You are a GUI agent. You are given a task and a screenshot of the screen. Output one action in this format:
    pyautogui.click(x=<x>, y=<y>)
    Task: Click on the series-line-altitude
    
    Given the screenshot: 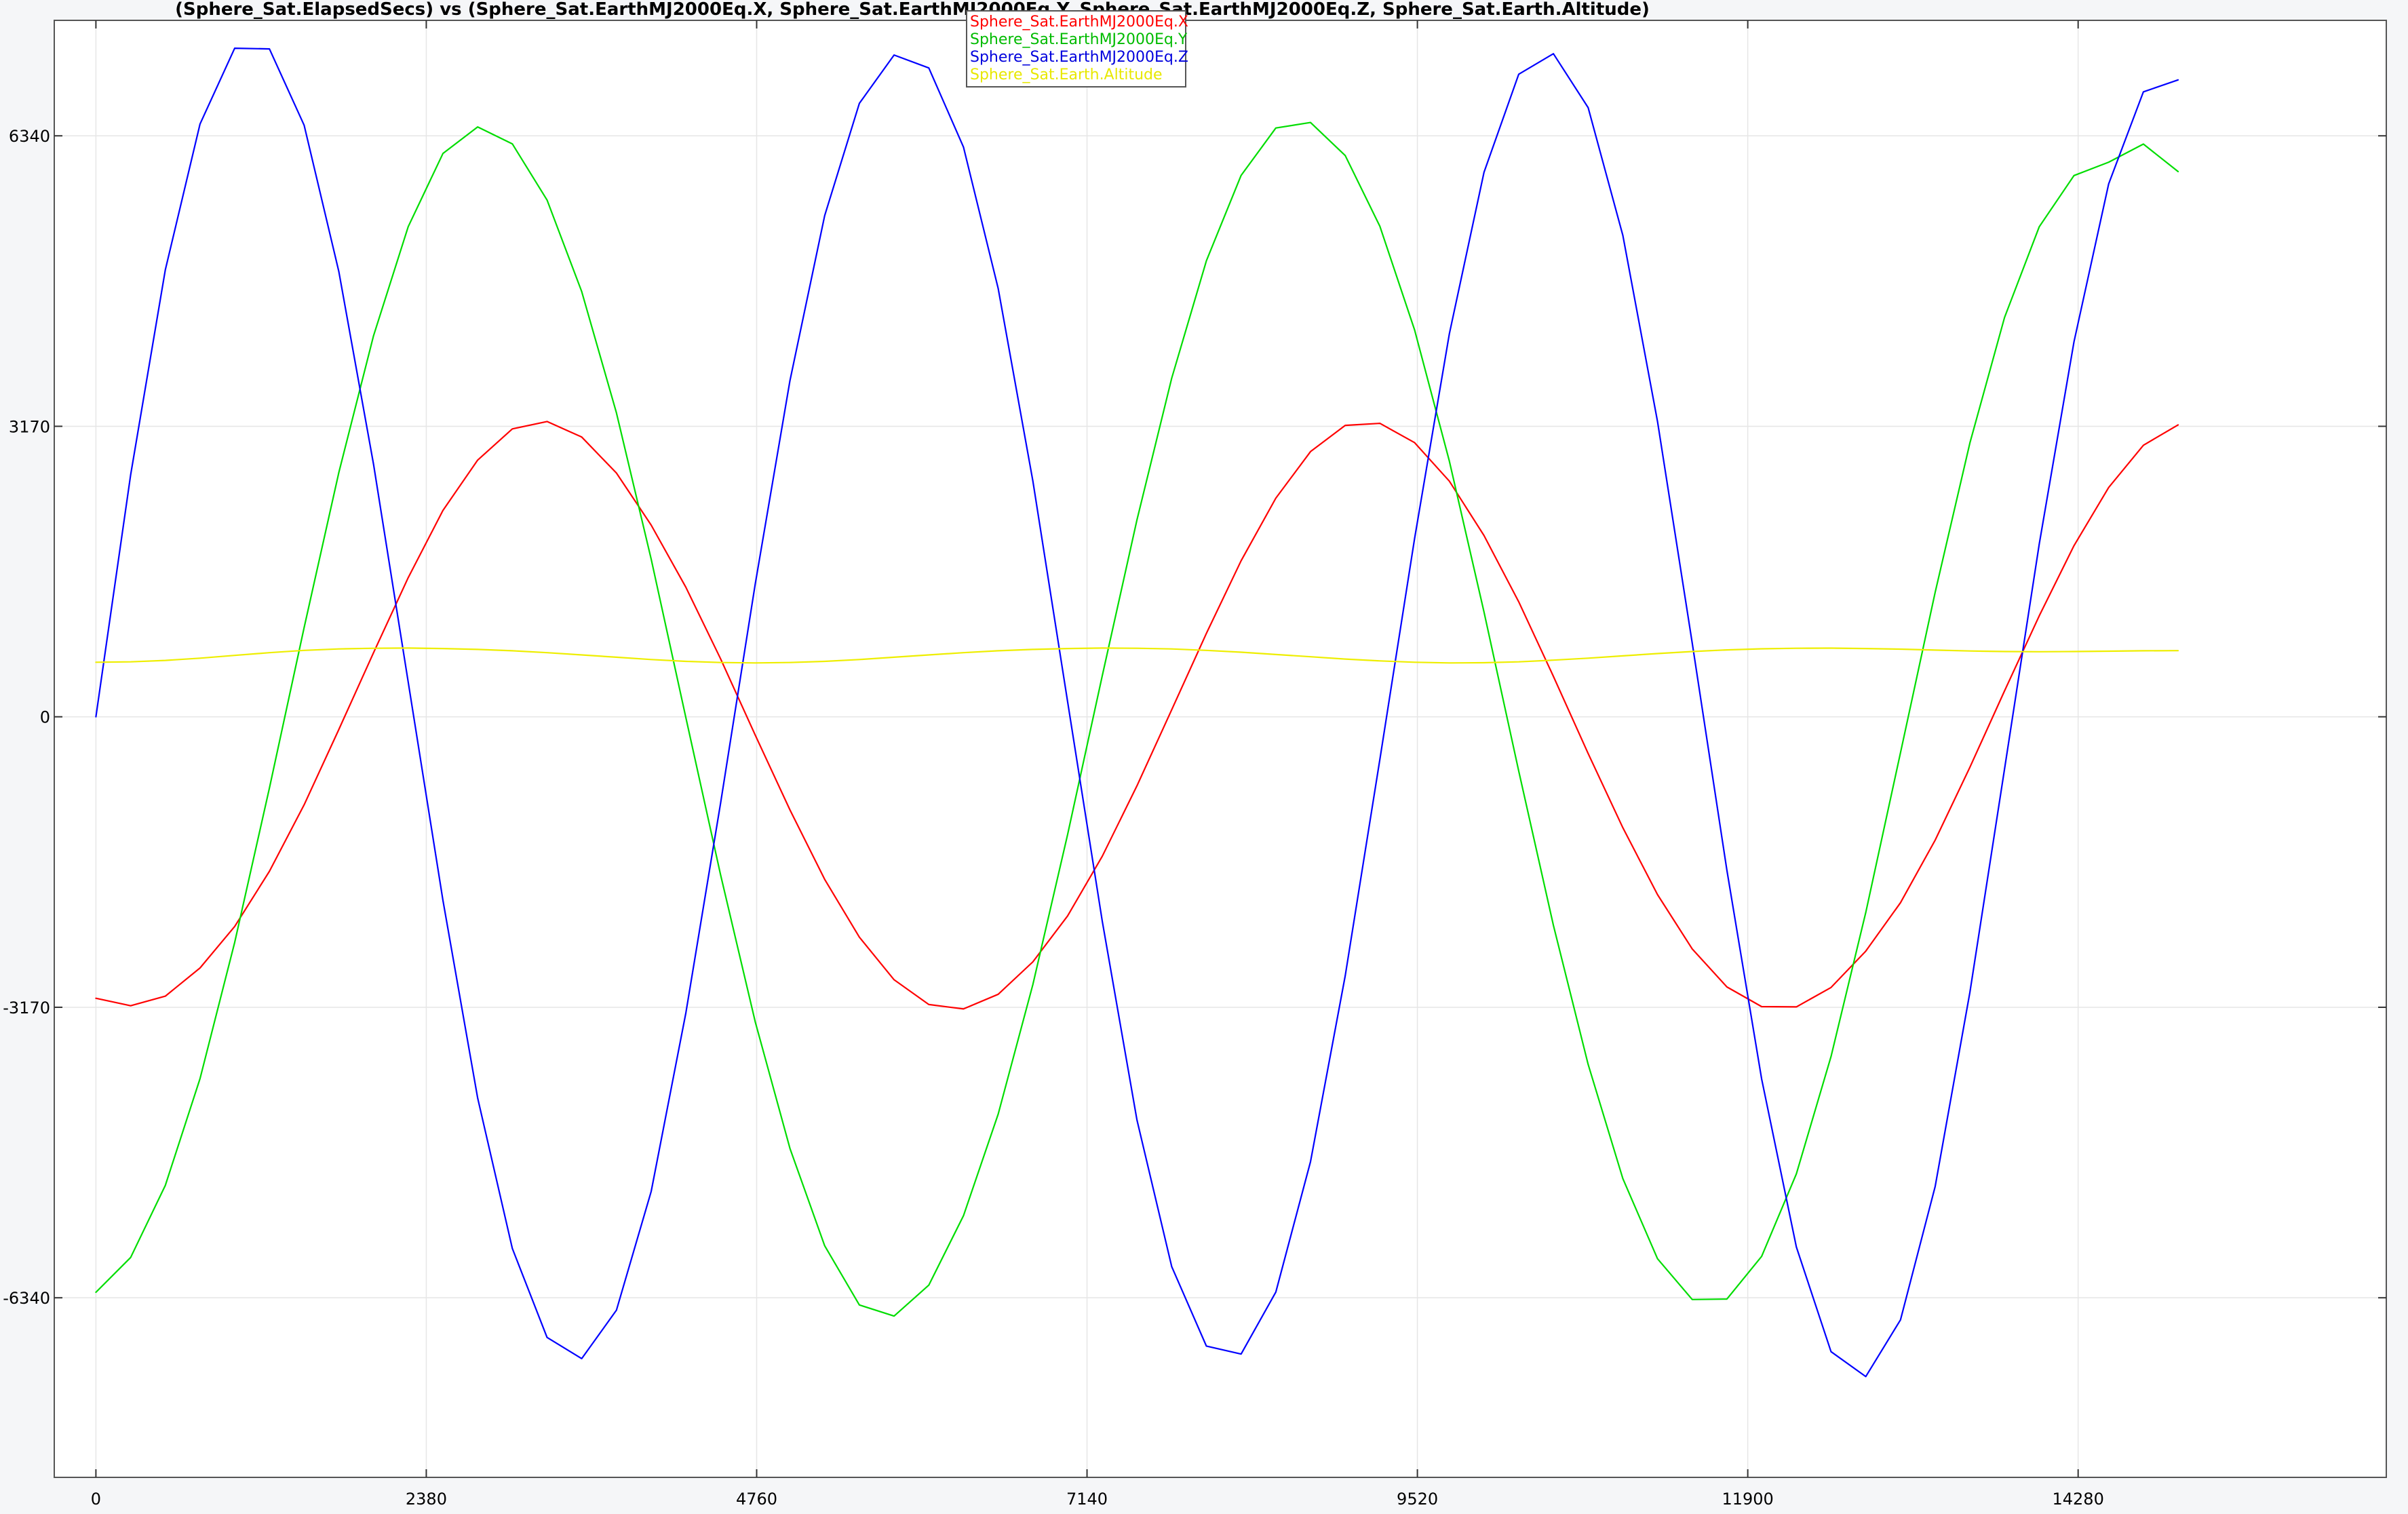 What is the action you would take?
    pyautogui.click(x=1137, y=655)
    